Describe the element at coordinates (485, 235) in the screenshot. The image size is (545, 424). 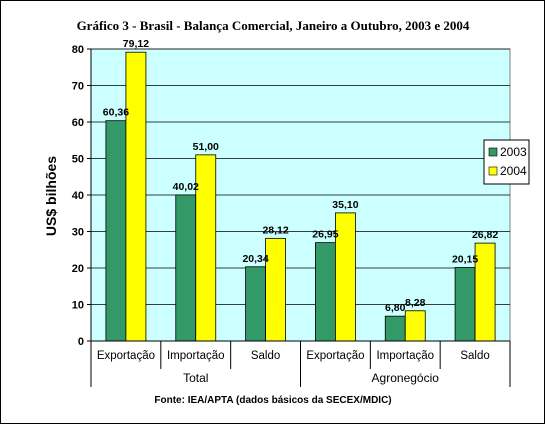
I see `data-label-2004-5: 26,82` at that location.